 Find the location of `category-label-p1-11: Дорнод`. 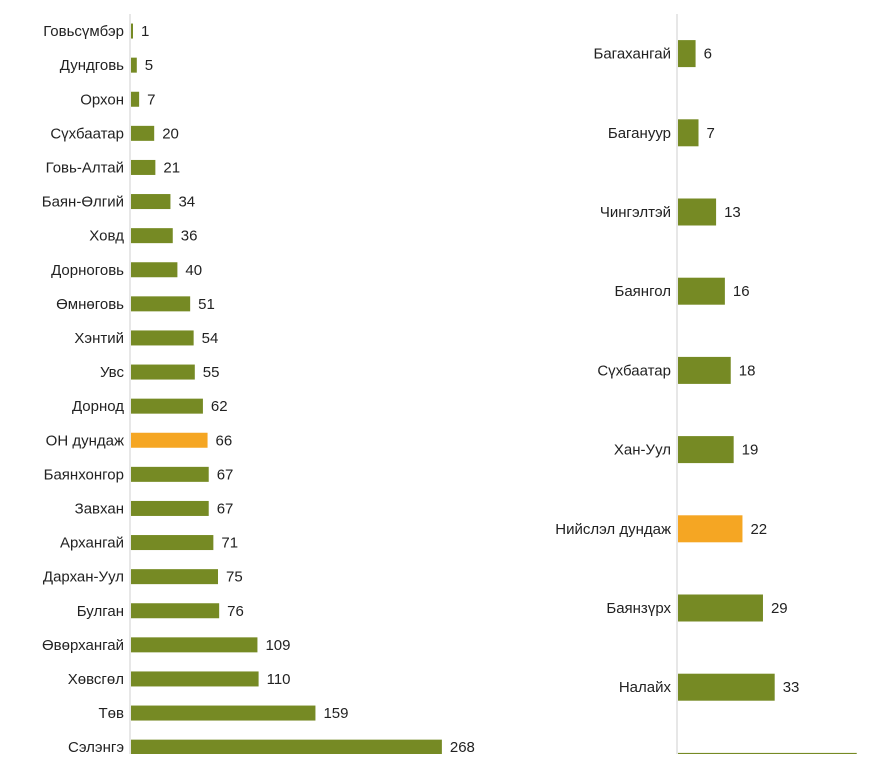

category-label-p1-11: Дорнод is located at coordinates (98, 406).